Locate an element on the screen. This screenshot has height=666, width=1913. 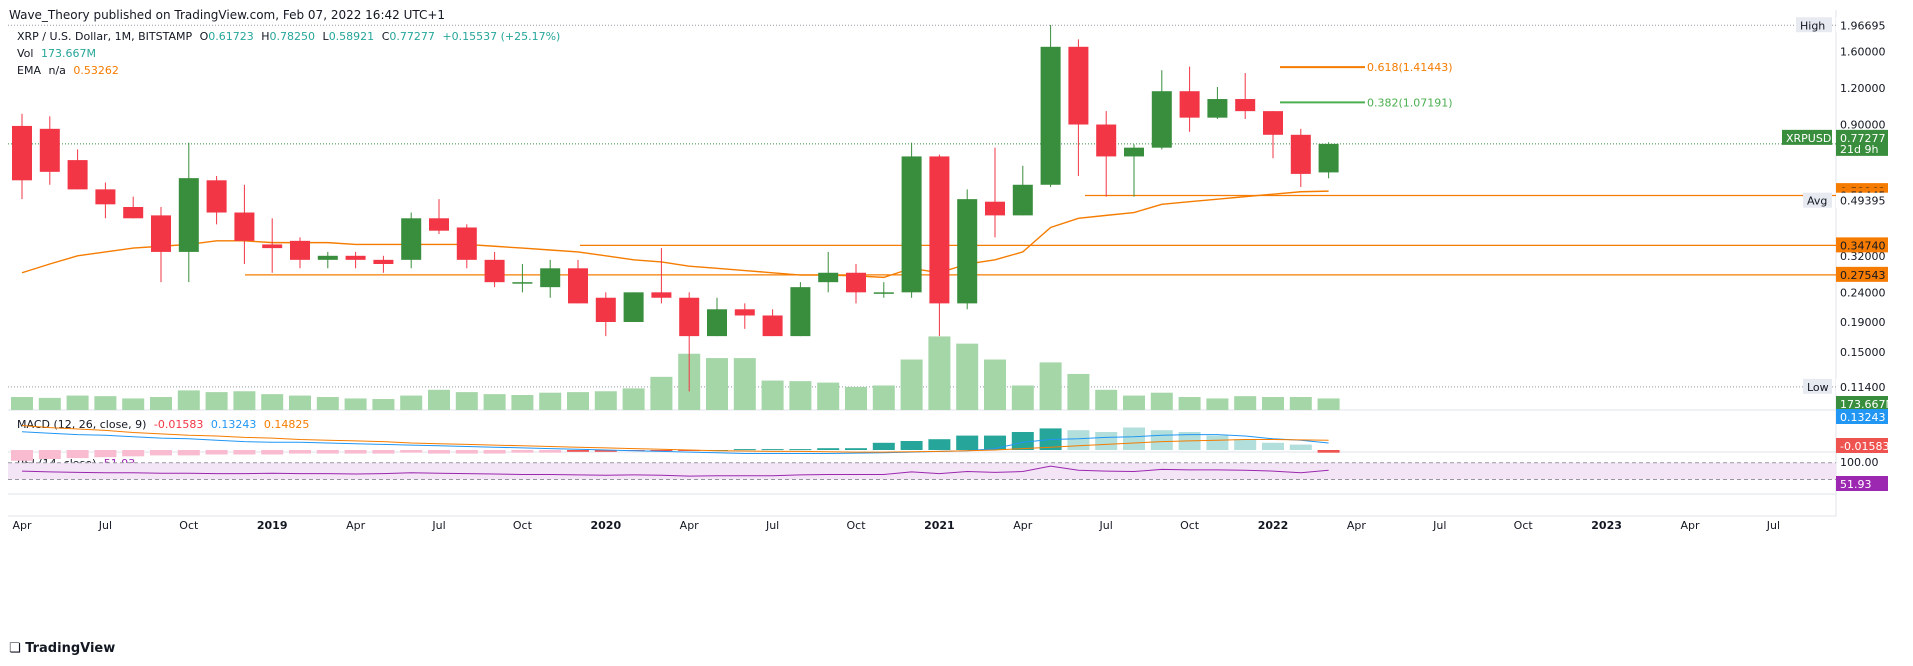
price-label-value: 1.96695 is located at coordinates (1863, 25).